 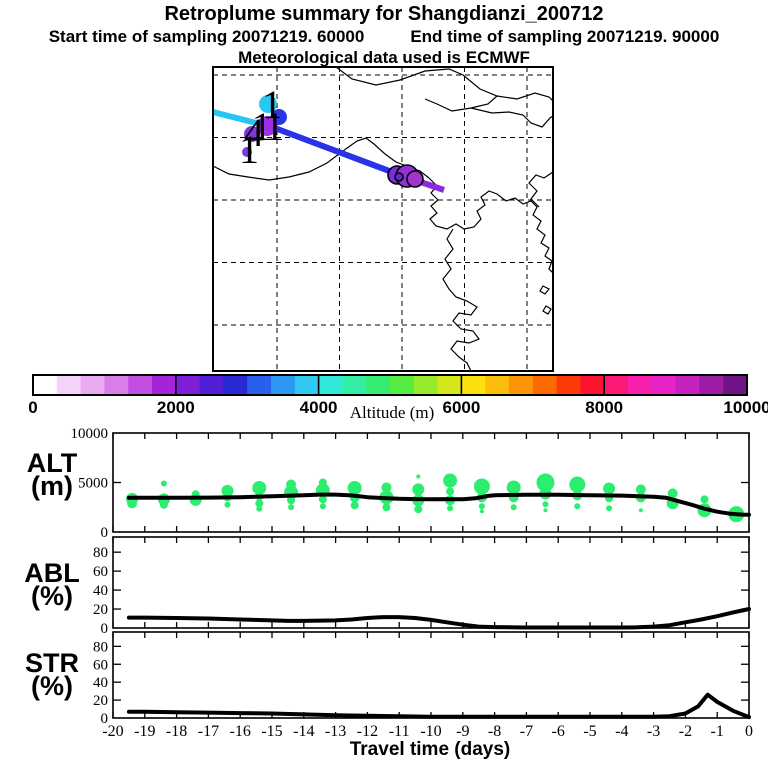 What do you see at coordinates (52, 663) in the screenshot?
I see `str-axis-label-text: STR` at bounding box center [52, 663].